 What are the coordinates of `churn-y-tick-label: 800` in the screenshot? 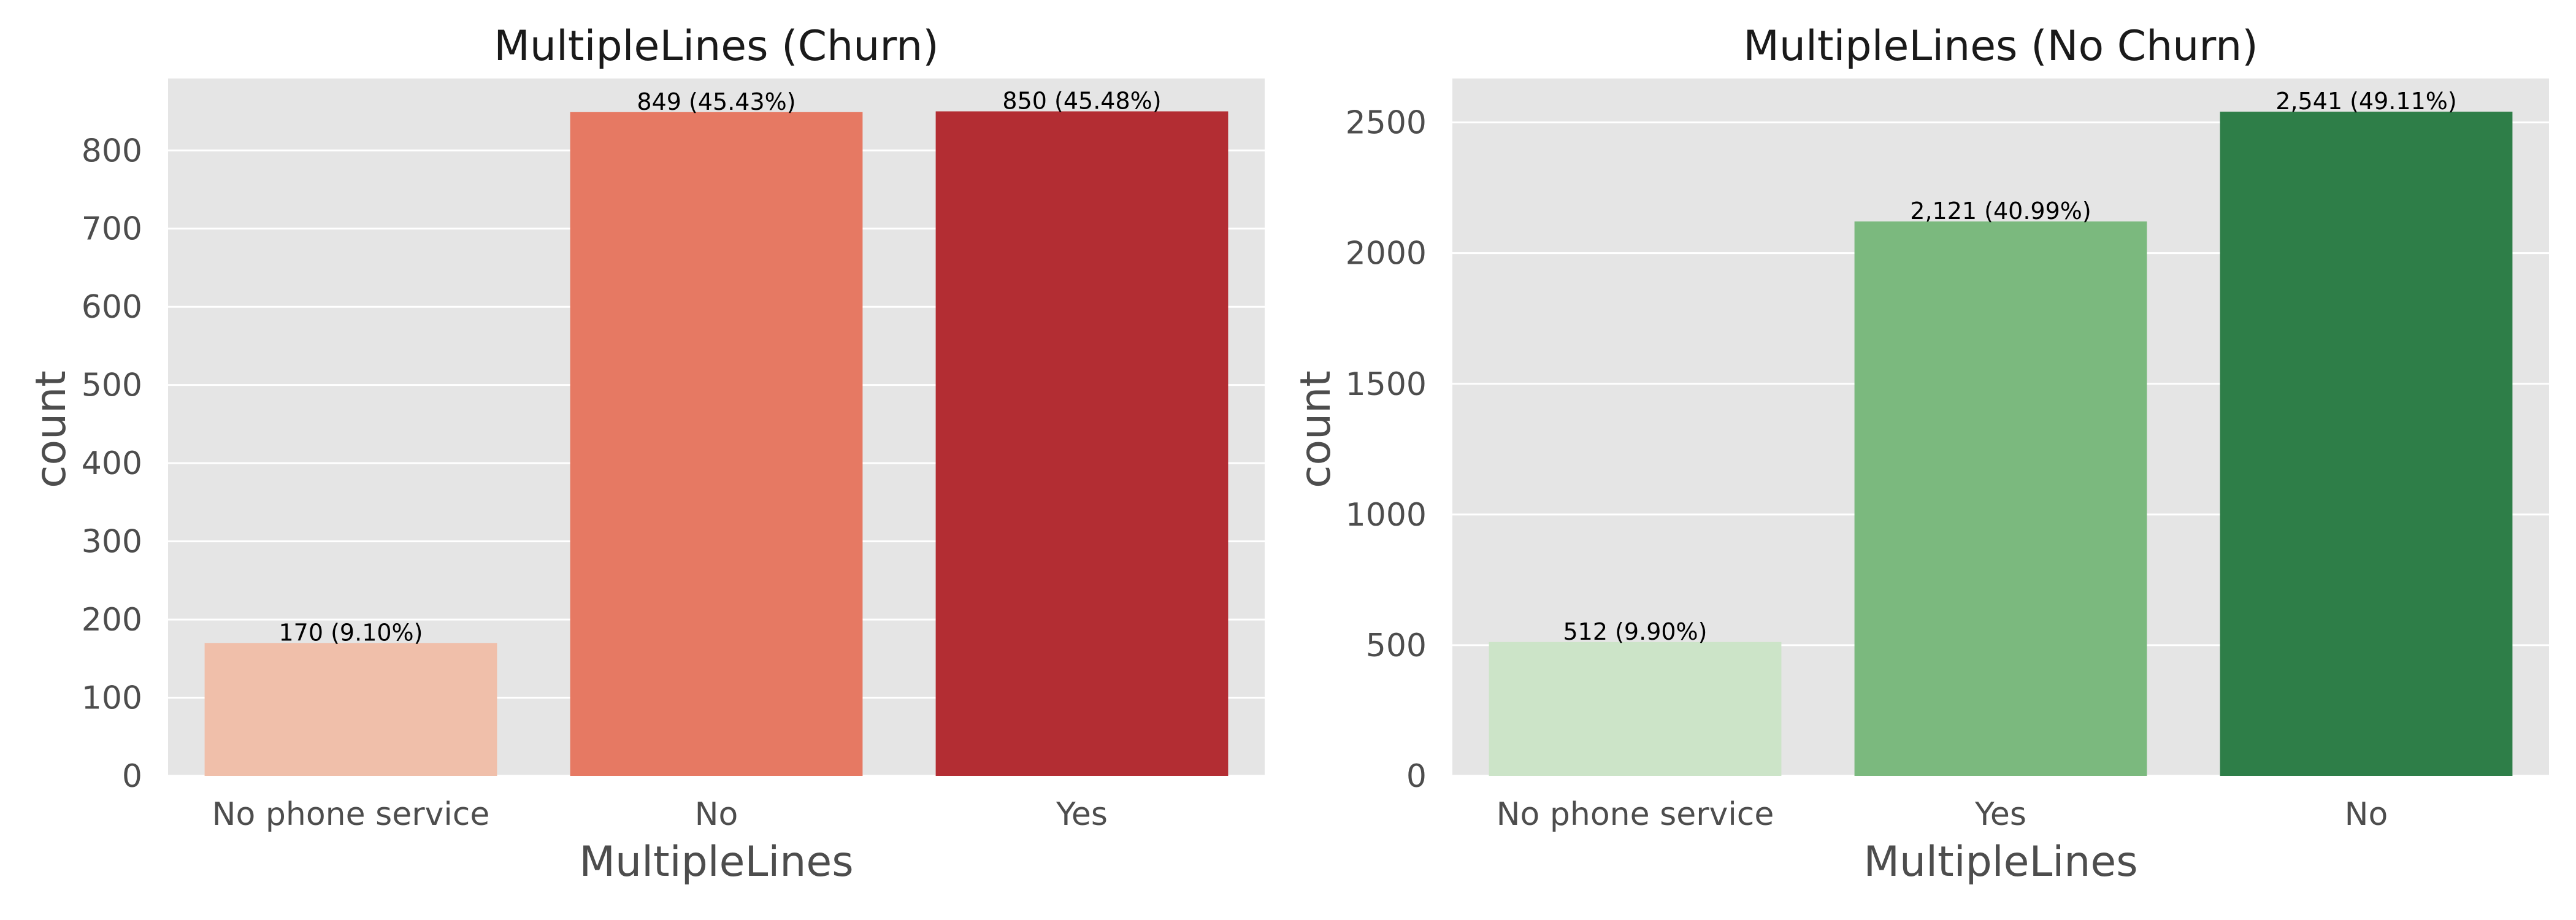 It's located at (112, 150).